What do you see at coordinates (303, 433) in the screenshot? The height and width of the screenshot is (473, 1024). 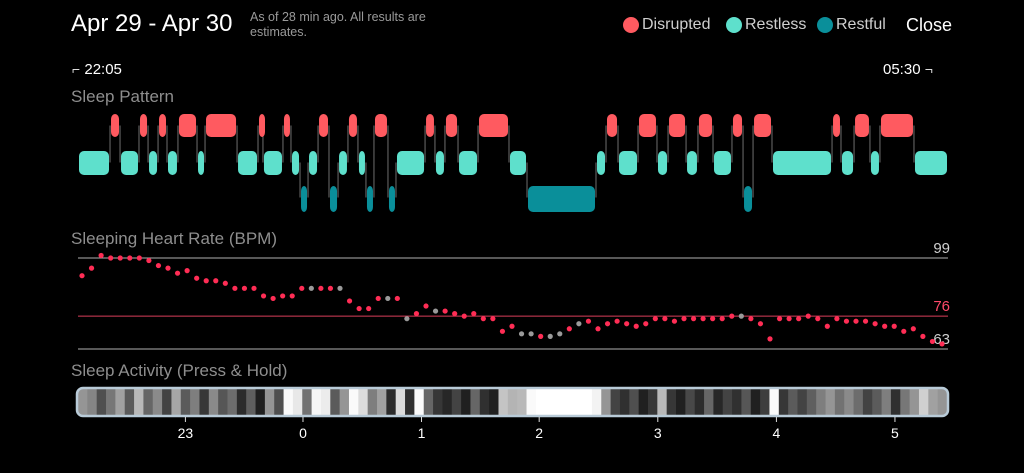 I see `x-tick-label: 0` at bounding box center [303, 433].